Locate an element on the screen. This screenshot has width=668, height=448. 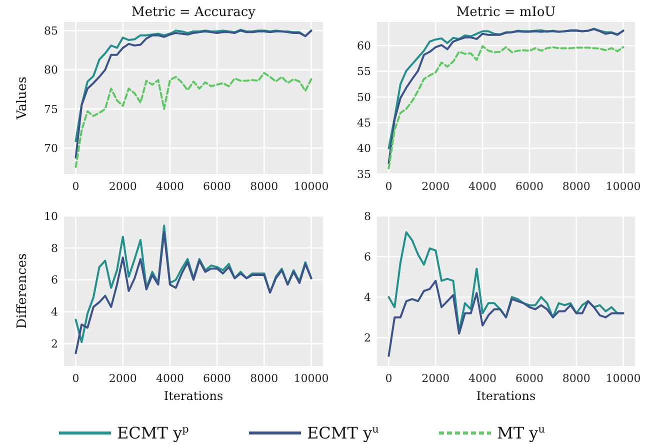
y-tick-label: 80 is located at coordinates (51, 70).